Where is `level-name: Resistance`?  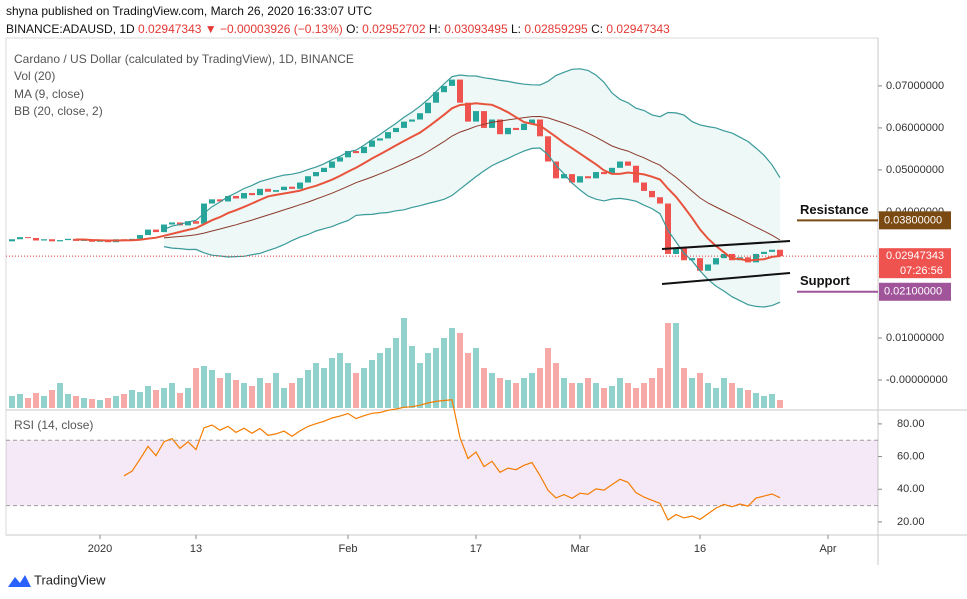 level-name: Resistance is located at coordinates (834, 209).